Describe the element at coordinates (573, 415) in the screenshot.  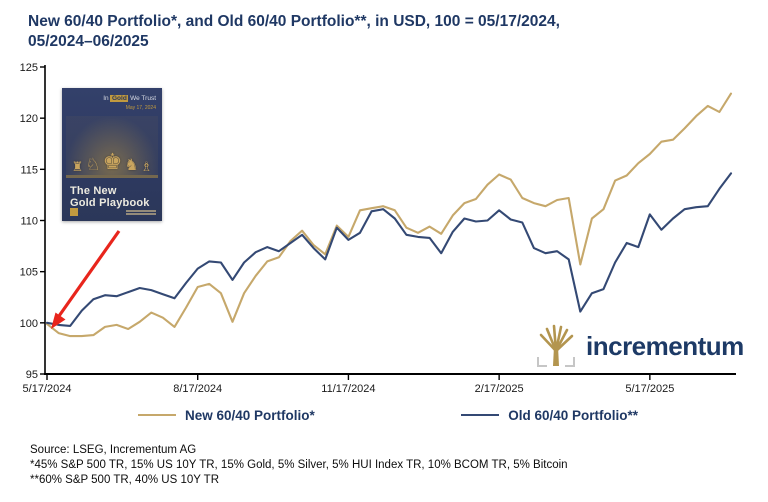
I see `legend-label-old: Old 60/40 Portfolio**` at that location.